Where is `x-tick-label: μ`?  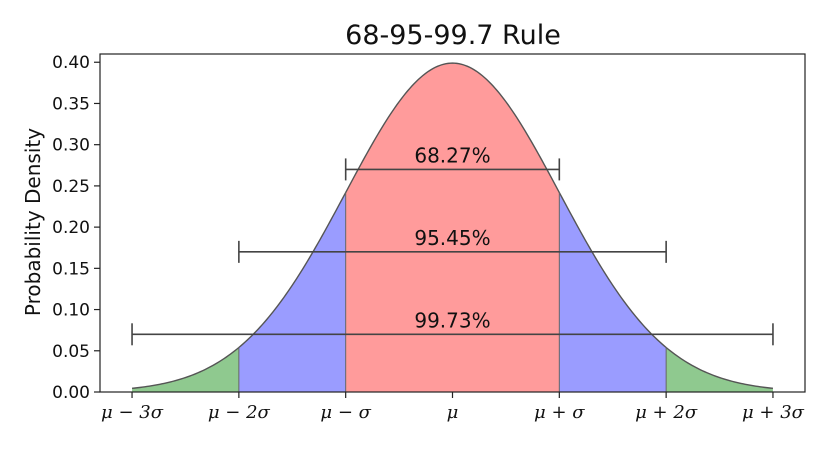 x-tick-label: μ is located at coordinates (453, 412).